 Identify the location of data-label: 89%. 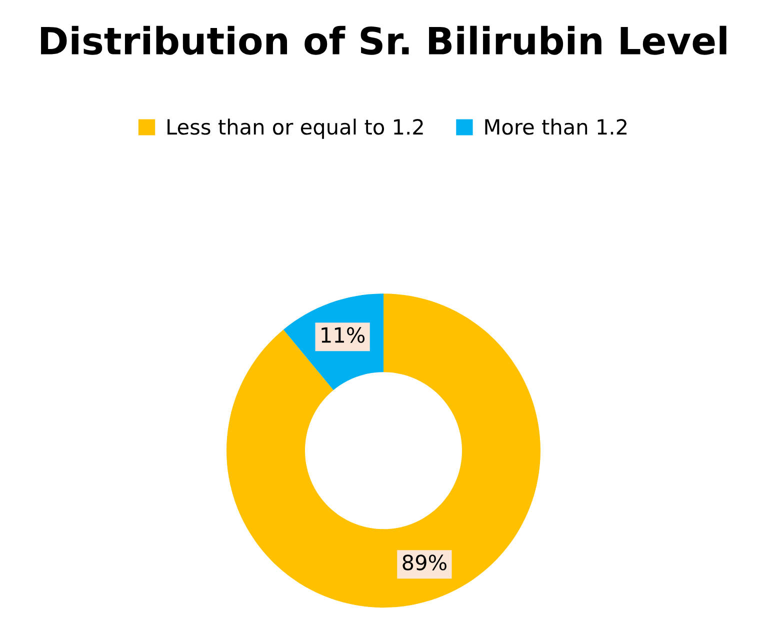
(424, 562).